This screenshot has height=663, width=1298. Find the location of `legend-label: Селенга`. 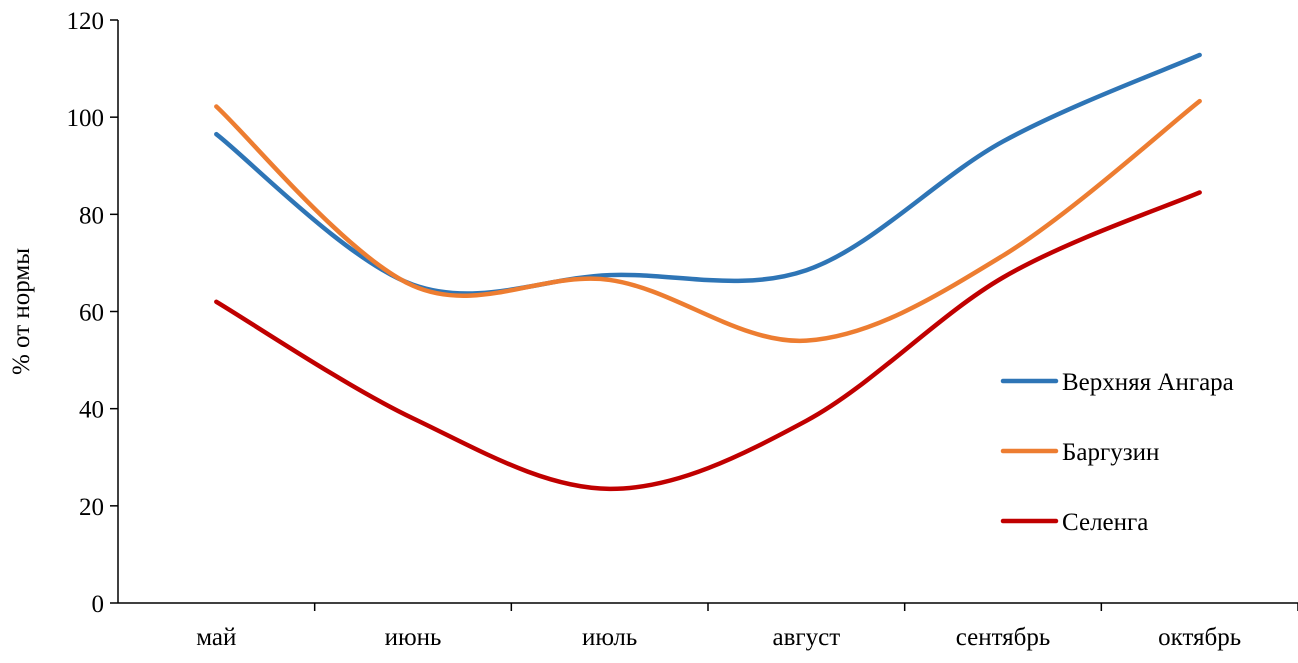

legend-label: Селенга is located at coordinates (1105, 522).